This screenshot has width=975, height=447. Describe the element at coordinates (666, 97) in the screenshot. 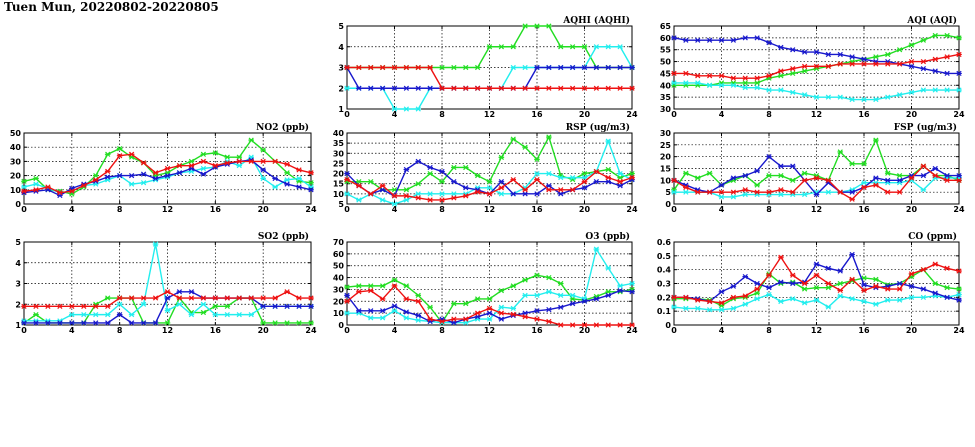

I see `y-tick-label: 35` at that location.